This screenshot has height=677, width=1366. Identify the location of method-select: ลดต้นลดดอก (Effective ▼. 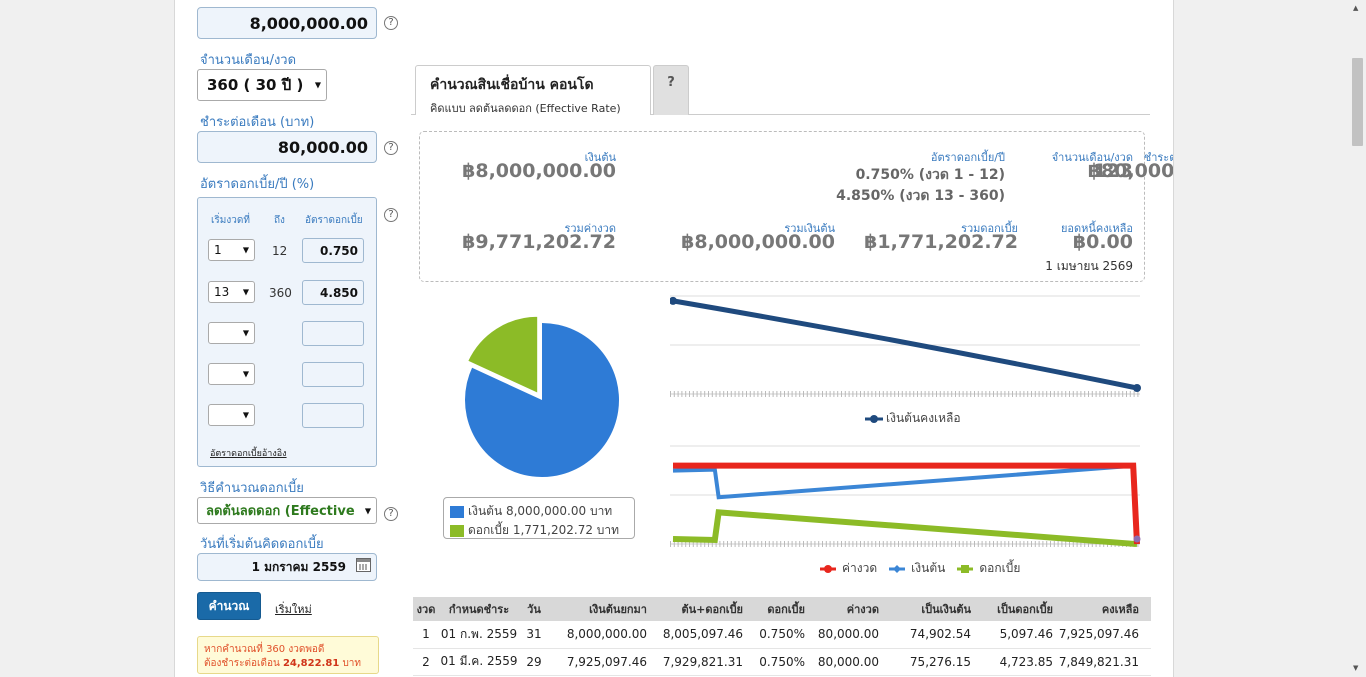
(287, 510).